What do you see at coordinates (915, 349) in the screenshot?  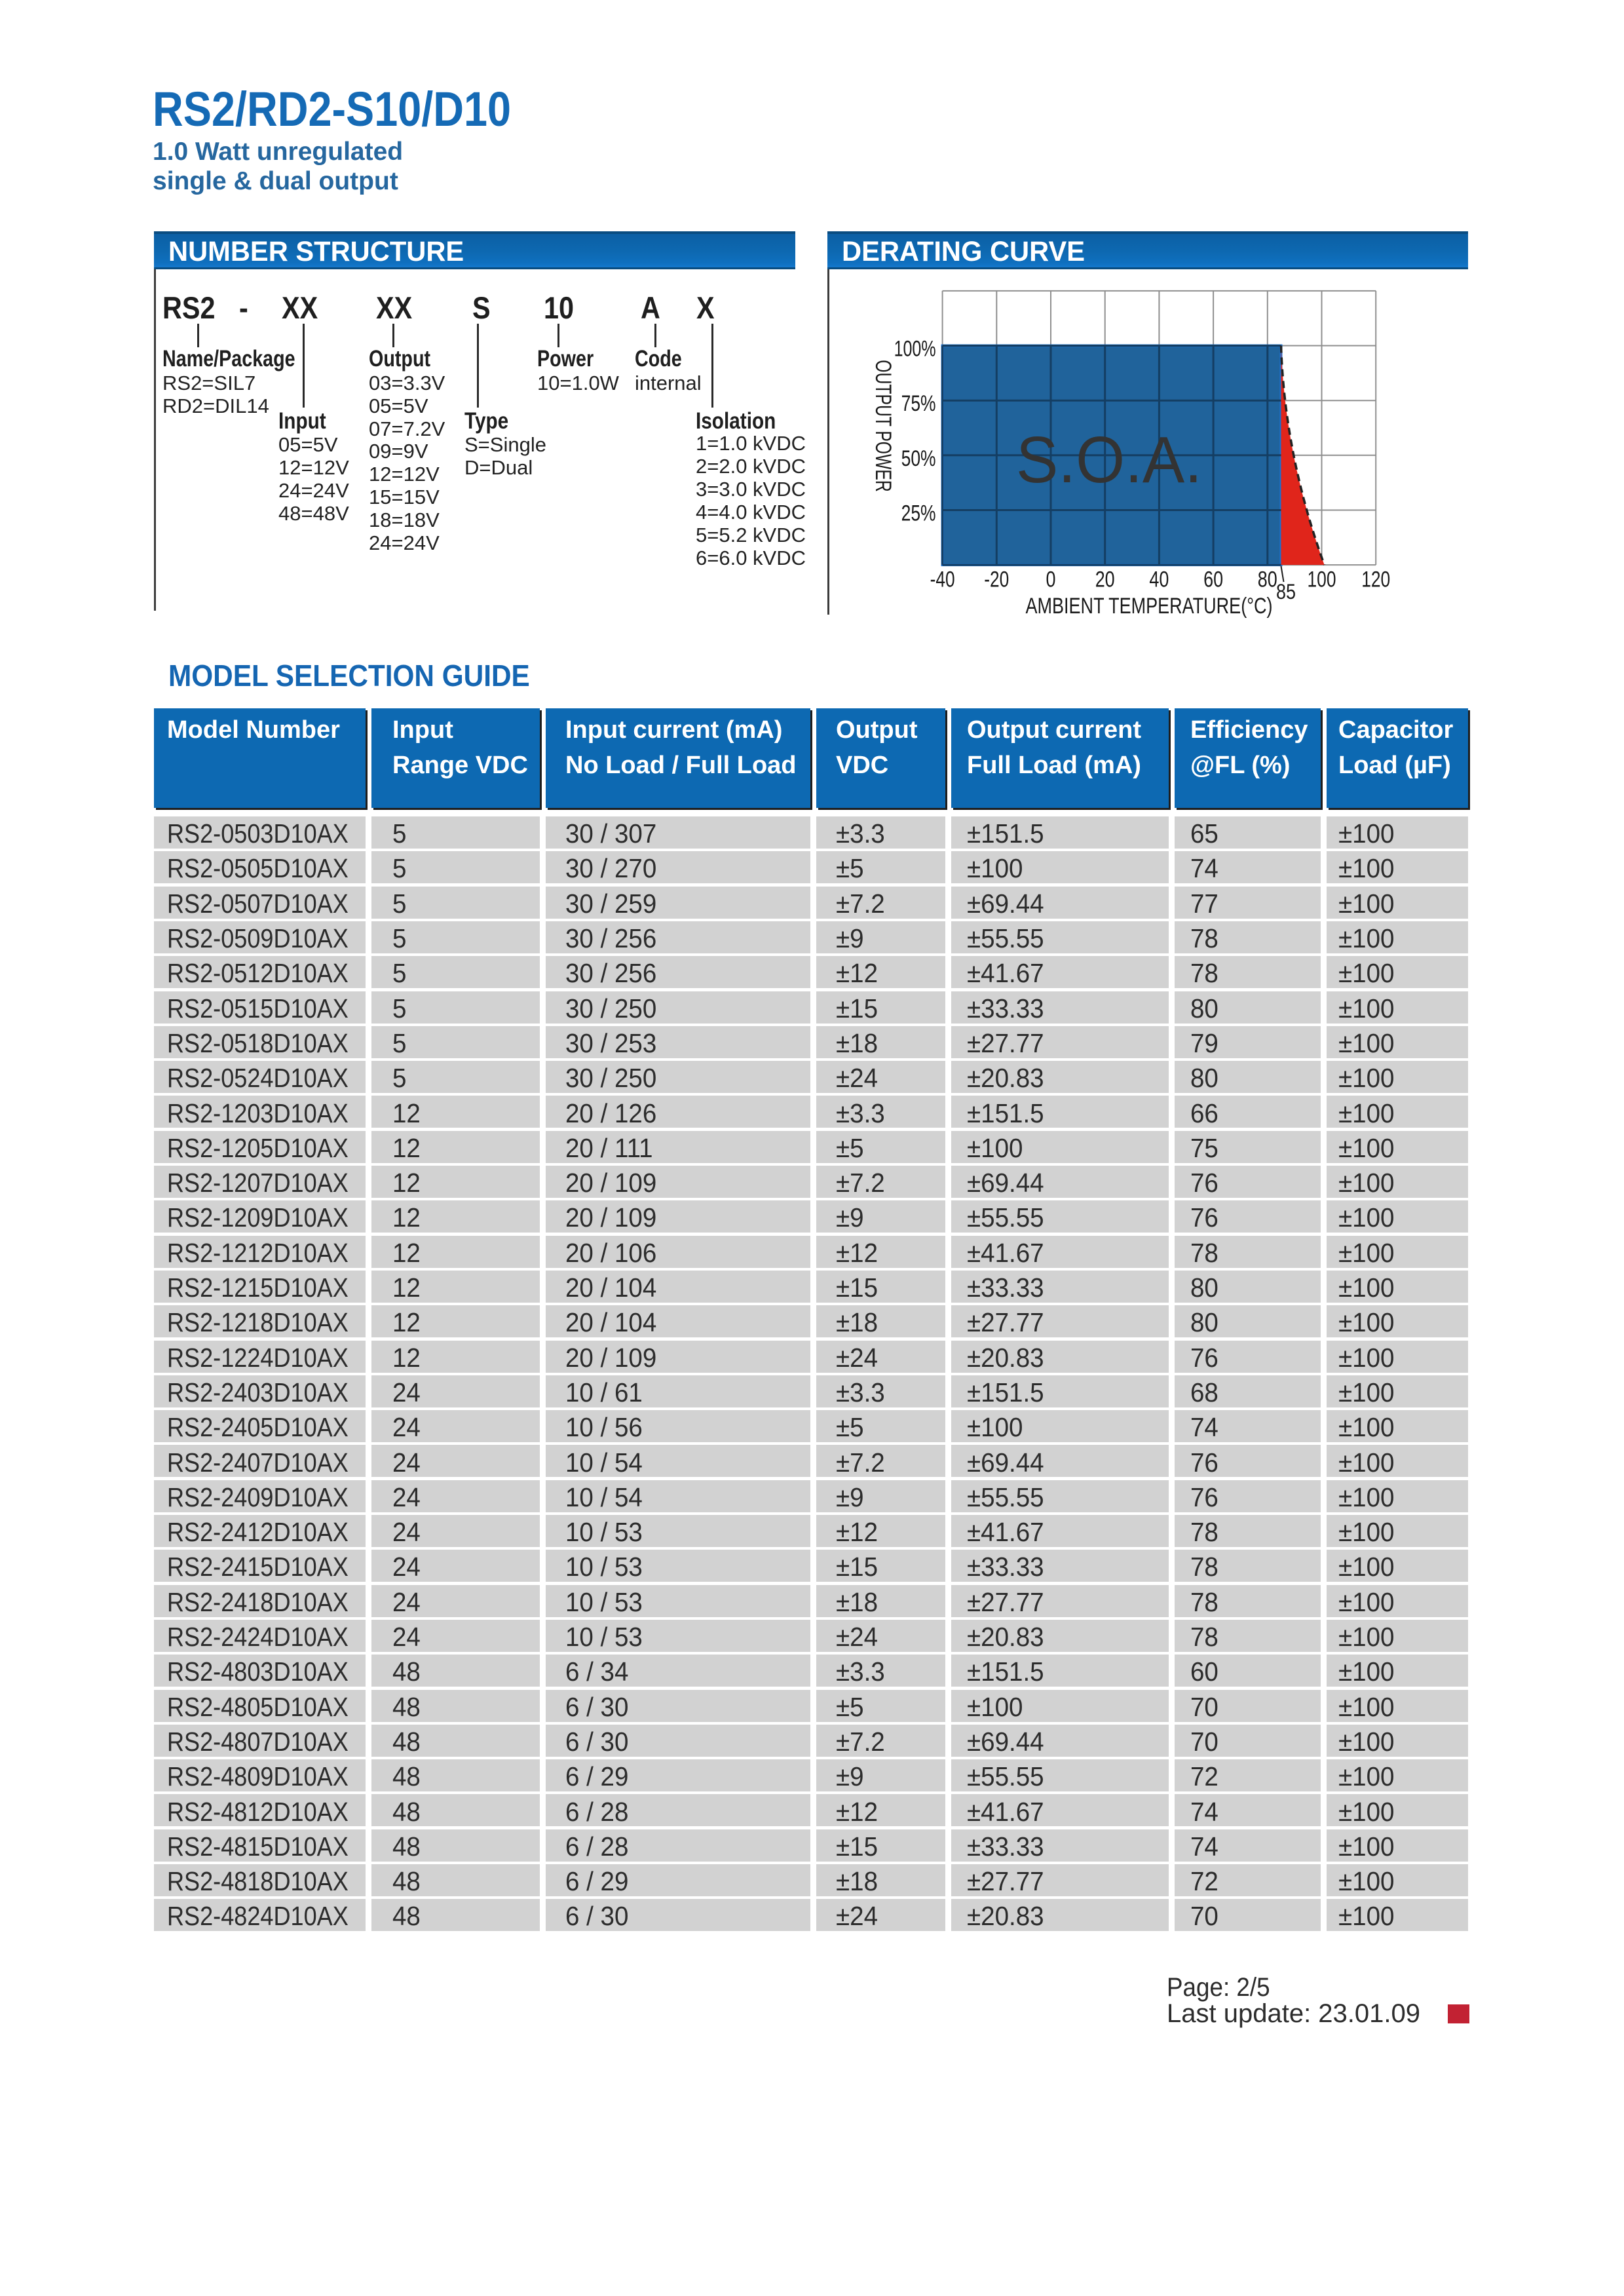 I see `svg-text: 100%` at bounding box center [915, 349].